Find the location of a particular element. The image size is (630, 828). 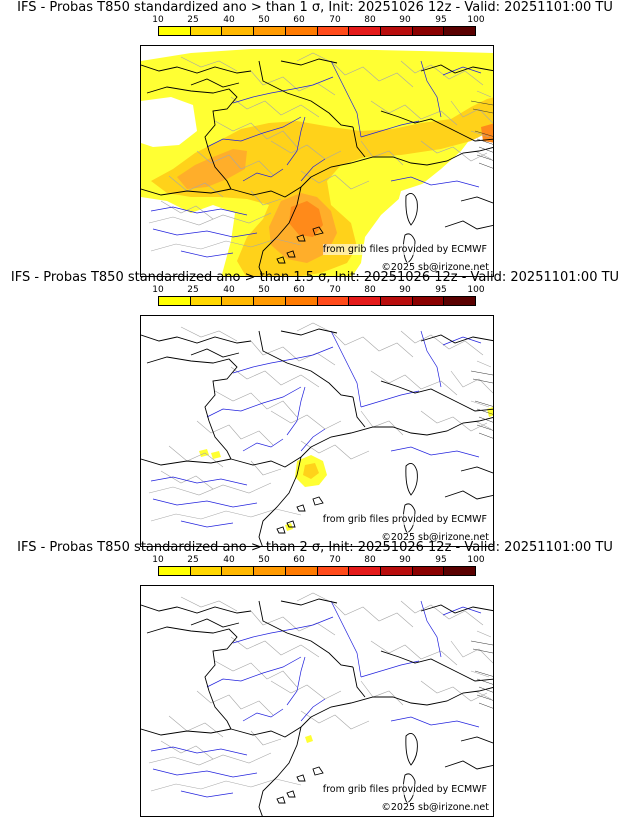

prob-gap-north is located at coordinates (169, 122).